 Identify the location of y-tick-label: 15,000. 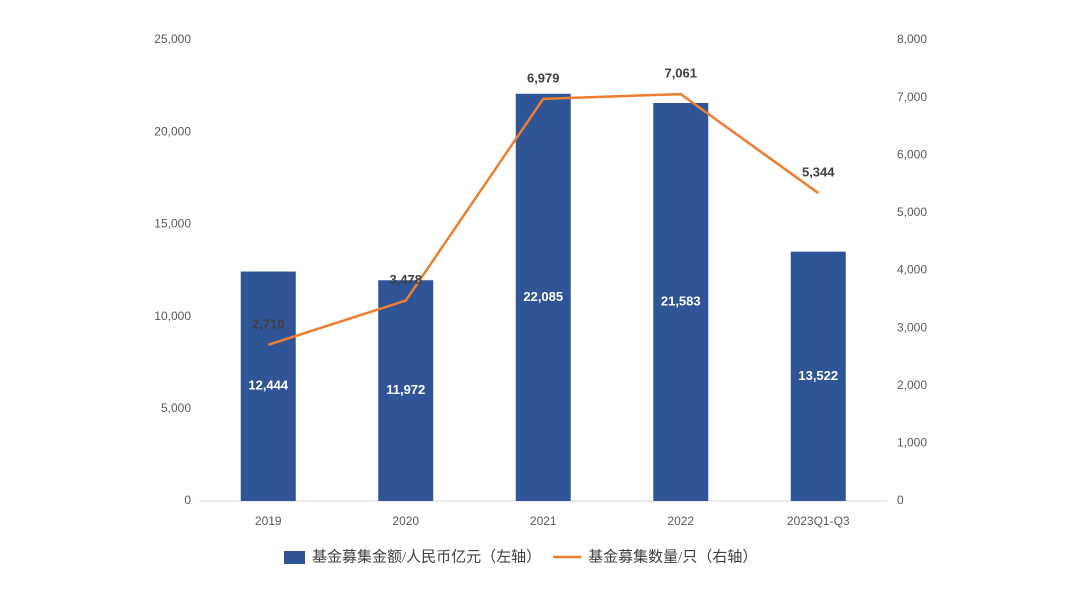
(172, 224).